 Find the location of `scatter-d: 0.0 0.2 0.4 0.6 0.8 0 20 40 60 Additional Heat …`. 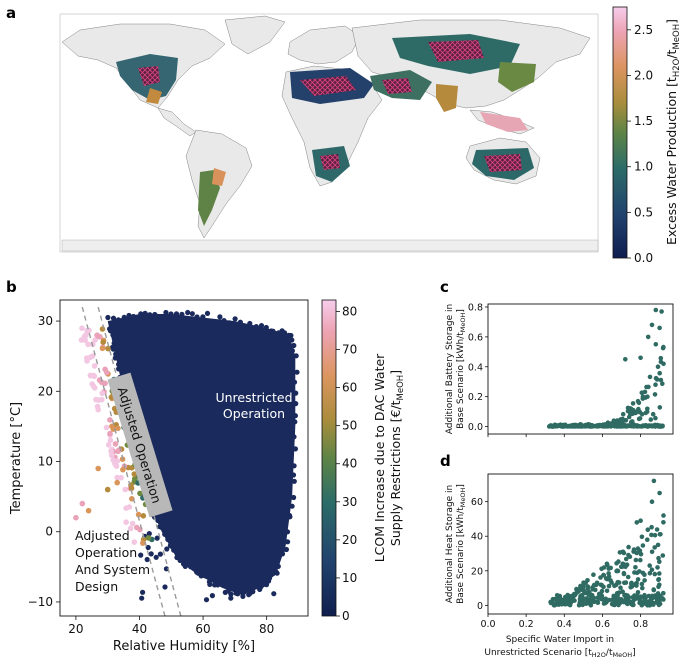

scatter-d: 0.0 0.2 0.4 0.6 0.8 0 20 40 60 Additional Heat … is located at coordinates (559, 566).